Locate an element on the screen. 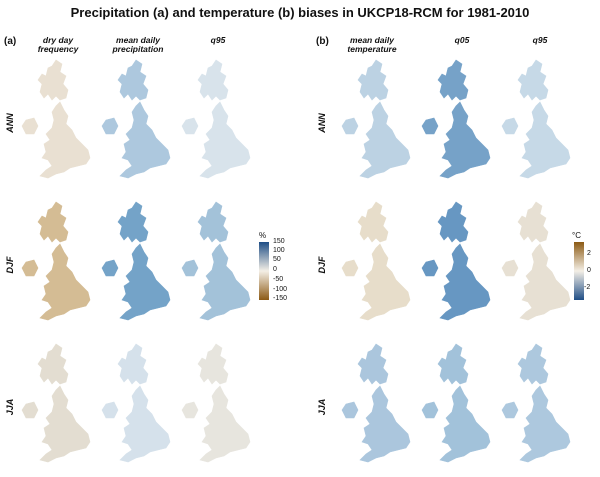 This screenshot has height=477, width=600. colorbar-a-tick-neg100: -100 is located at coordinates (280, 289).